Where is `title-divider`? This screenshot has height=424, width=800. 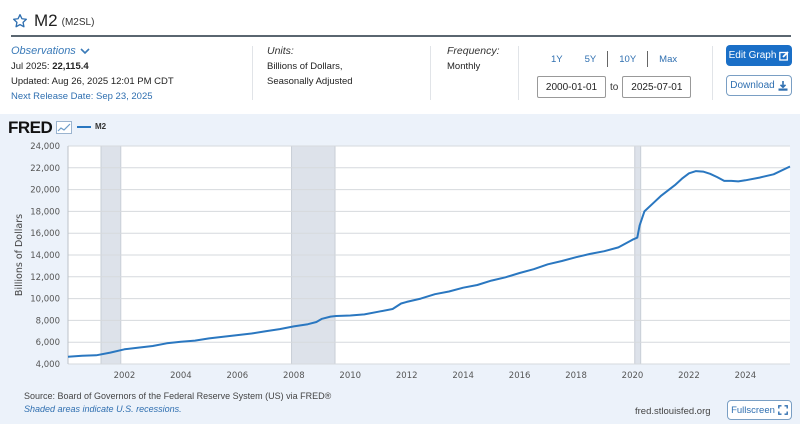 title-divider is located at coordinates (401, 36).